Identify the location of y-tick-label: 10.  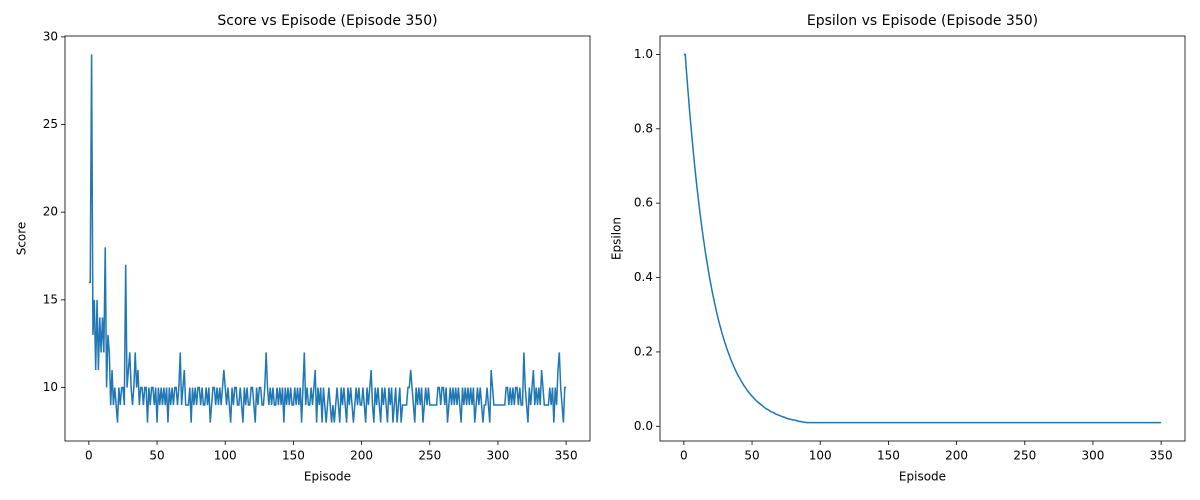
(50, 387).